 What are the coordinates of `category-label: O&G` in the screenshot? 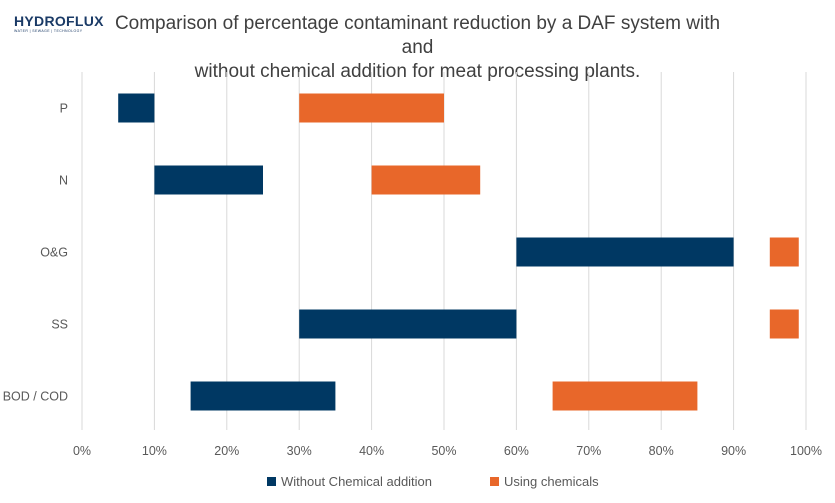 It's located at (54, 253).